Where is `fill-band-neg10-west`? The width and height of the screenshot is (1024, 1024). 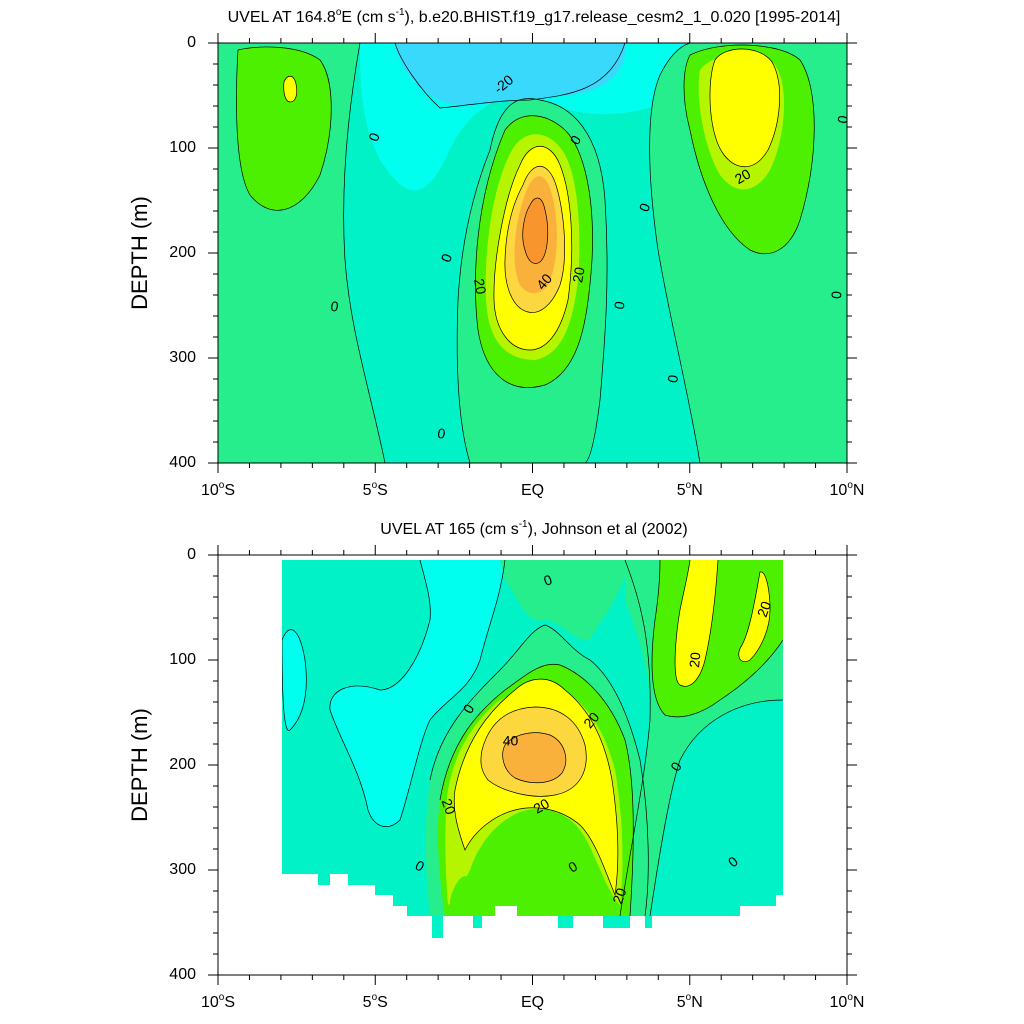 fill-band-neg10-west is located at coordinates (417, 693).